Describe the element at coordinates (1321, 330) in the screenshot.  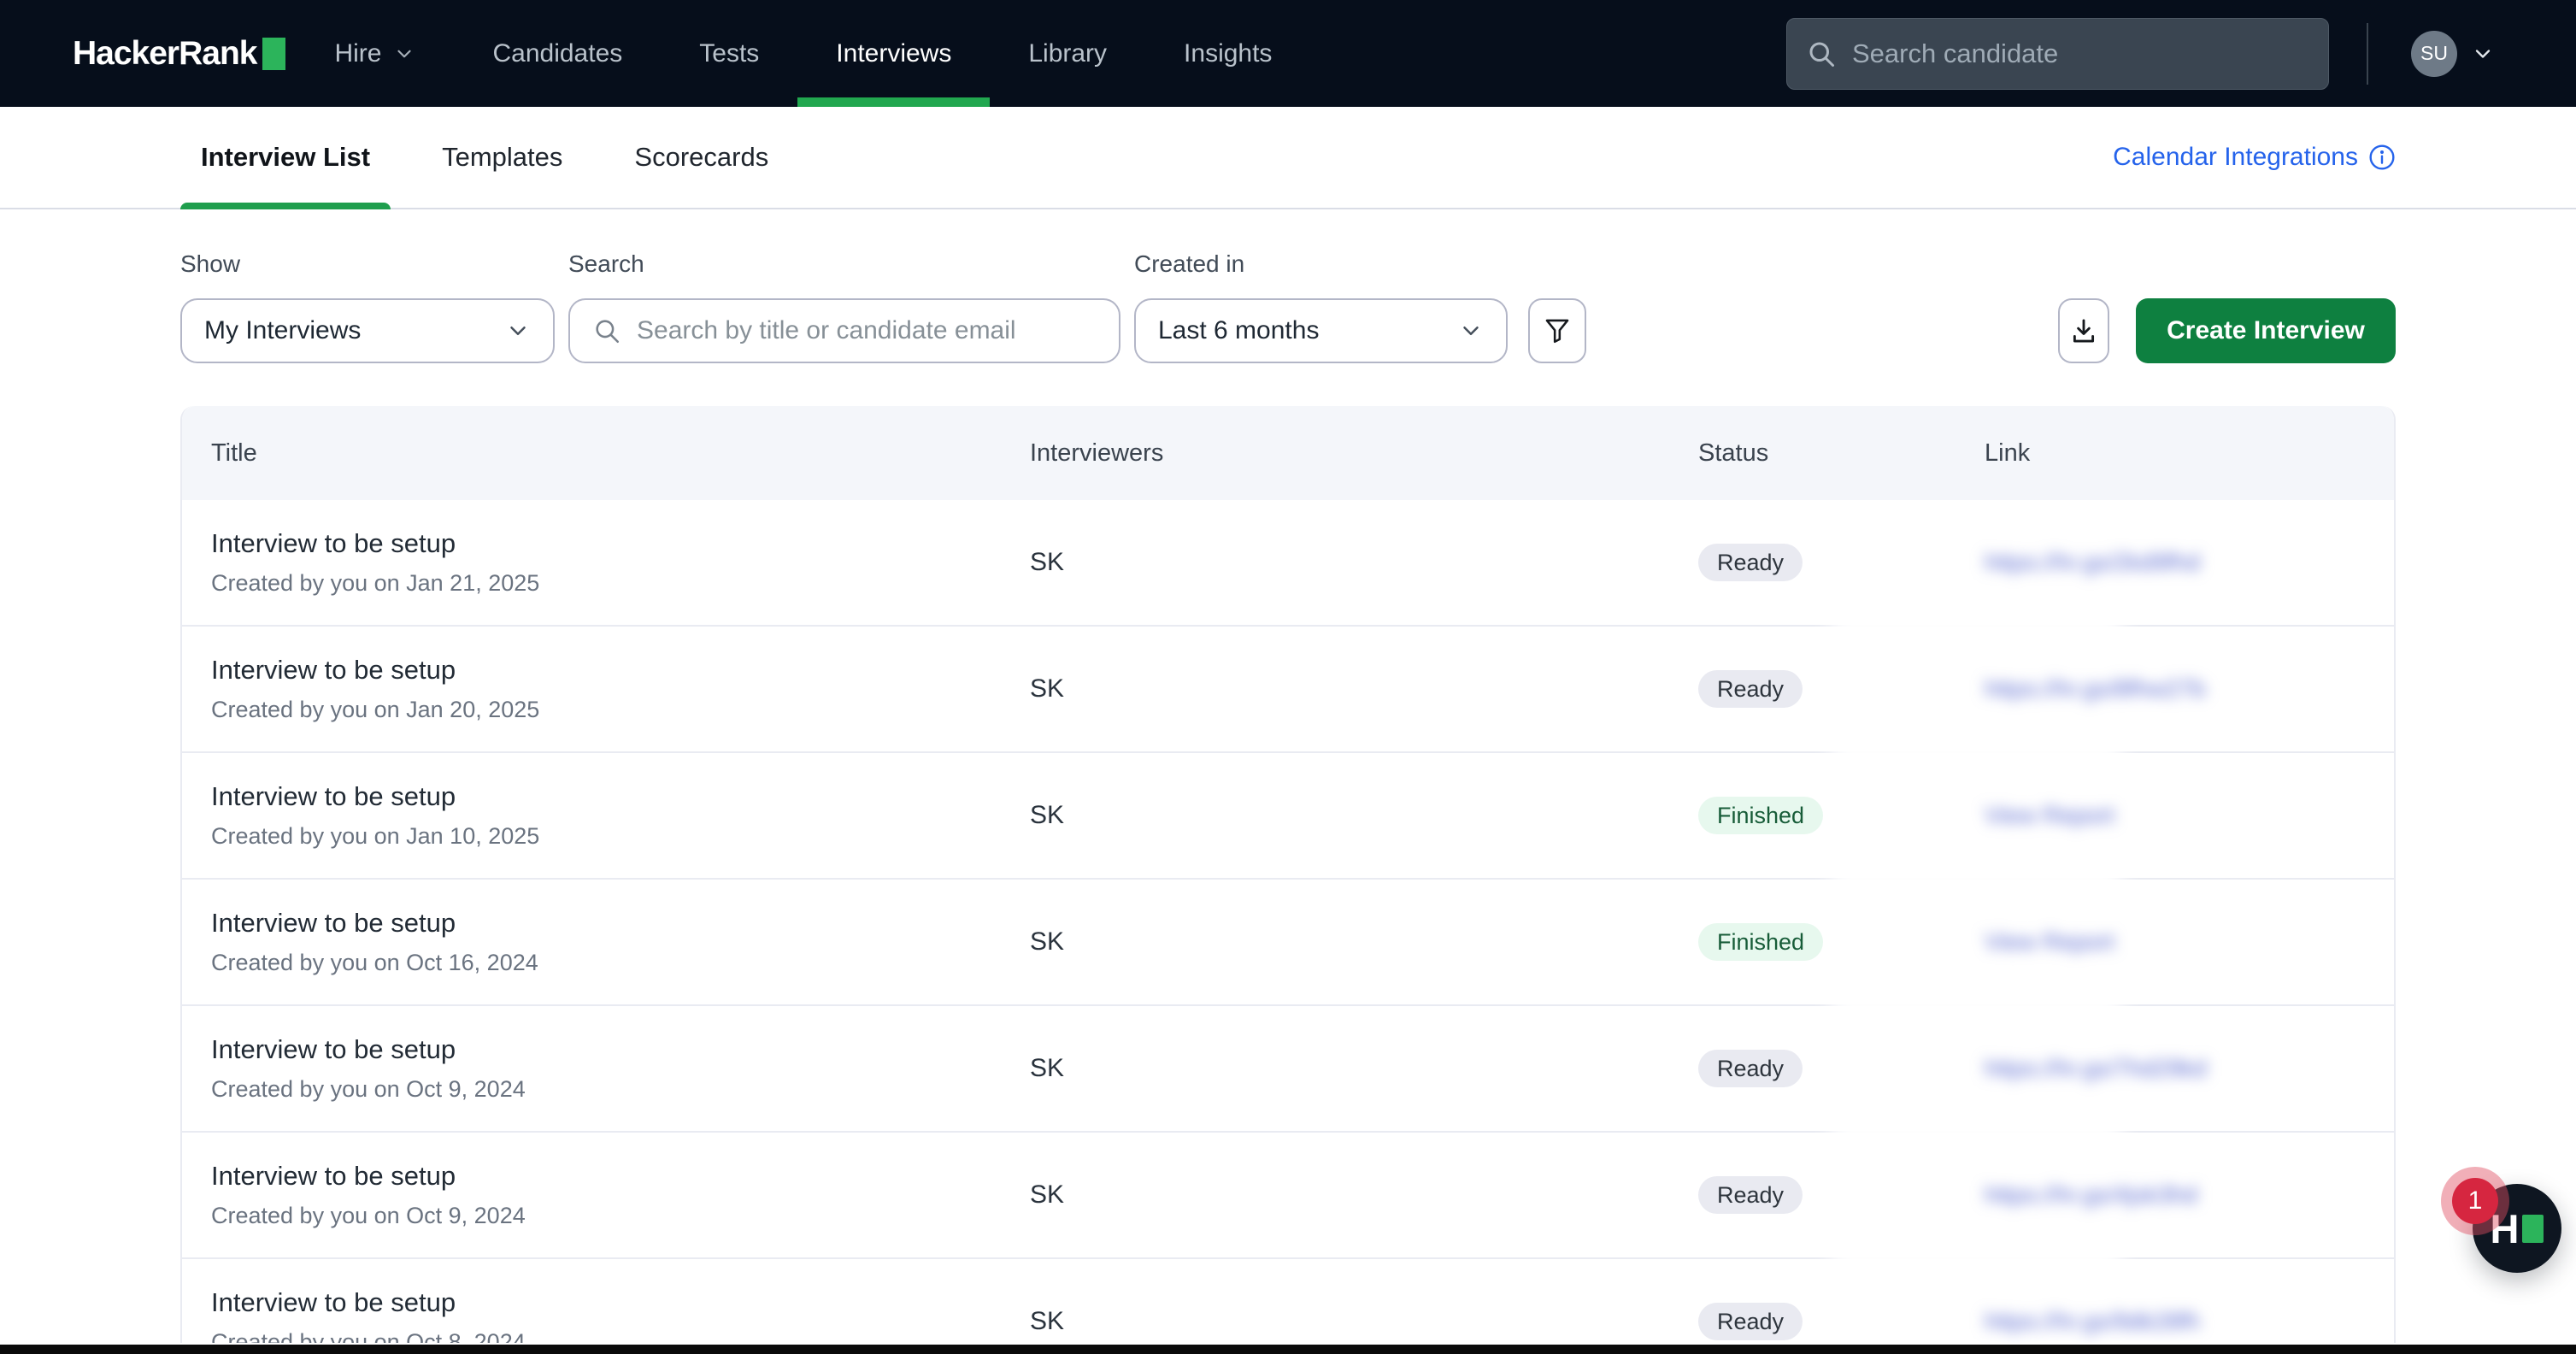
I see `created-in-select: Last 6 months` at that location.